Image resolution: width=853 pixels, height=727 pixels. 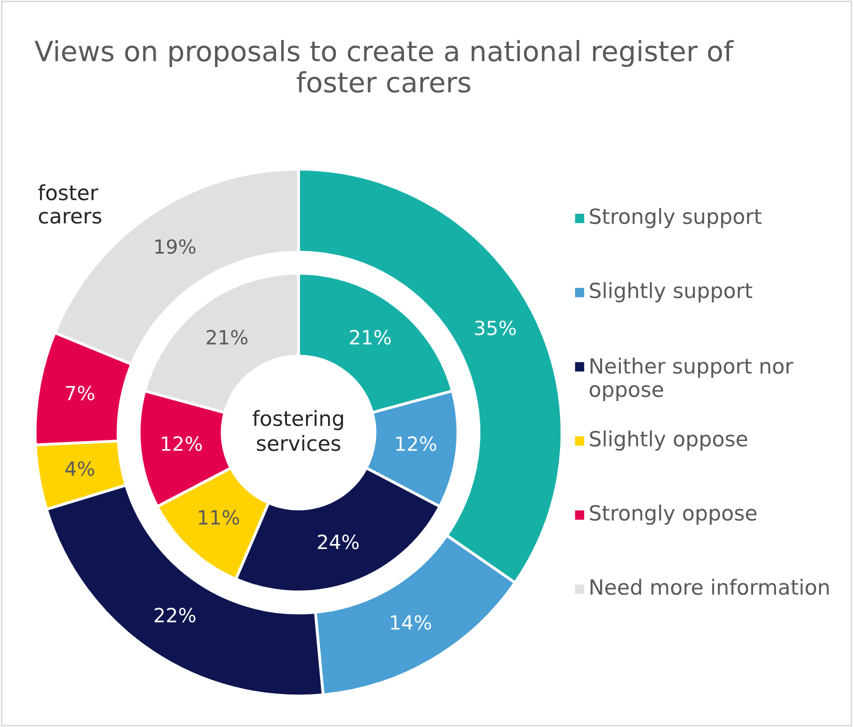 I want to click on data-label: 24%, so click(x=338, y=542).